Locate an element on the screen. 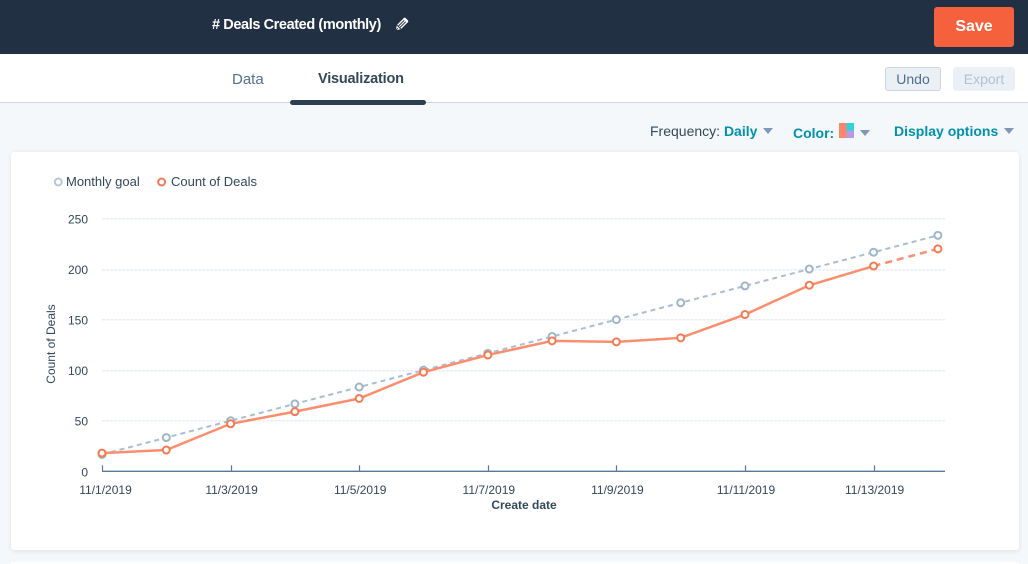 This screenshot has width=1028, height=564. svg-text: 11/1/2019 is located at coordinates (105, 490).